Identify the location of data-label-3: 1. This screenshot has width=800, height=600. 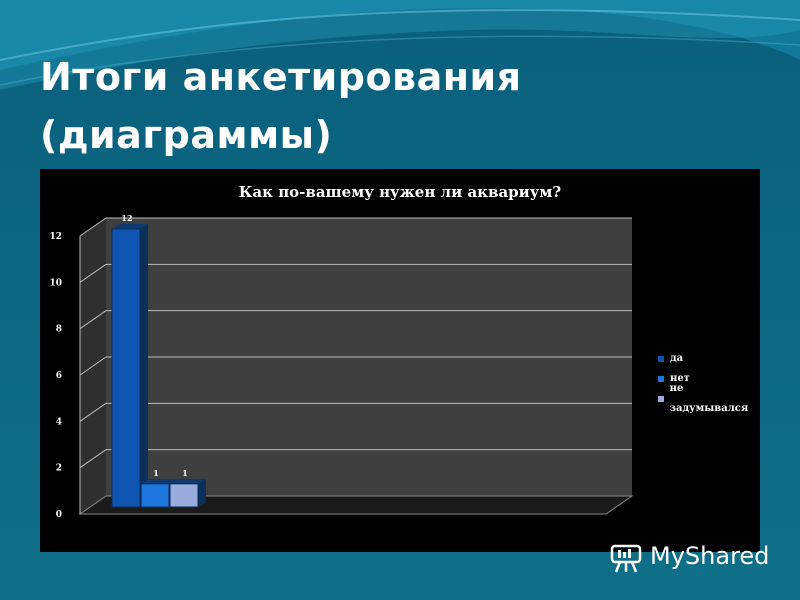
(185, 473).